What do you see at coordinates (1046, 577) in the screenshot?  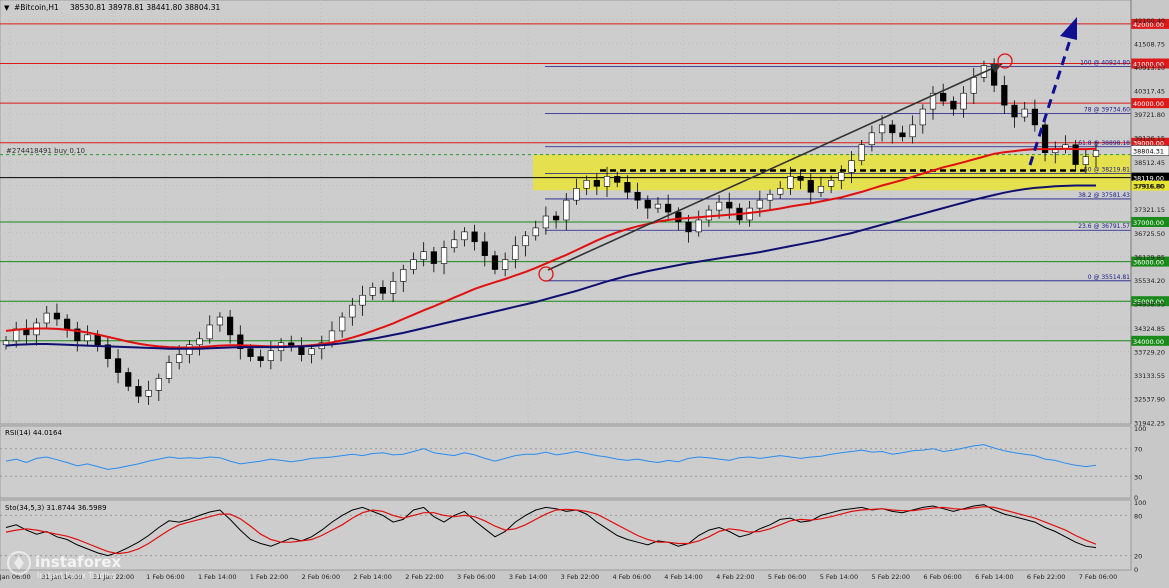 I see `time-tick-label: 6 Feb 22:00` at bounding box center [1046, 577].